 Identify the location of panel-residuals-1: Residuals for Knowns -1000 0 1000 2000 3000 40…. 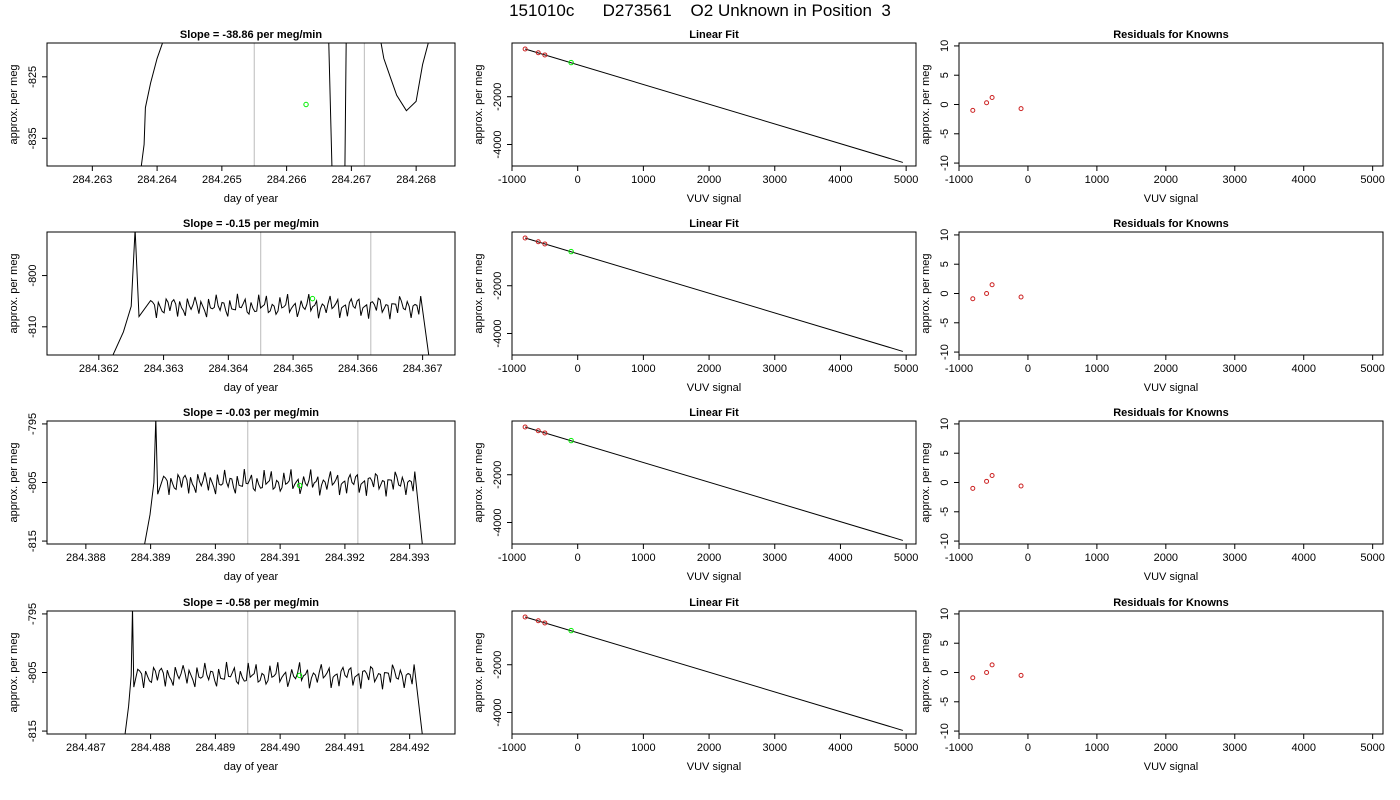
(1152, 117).